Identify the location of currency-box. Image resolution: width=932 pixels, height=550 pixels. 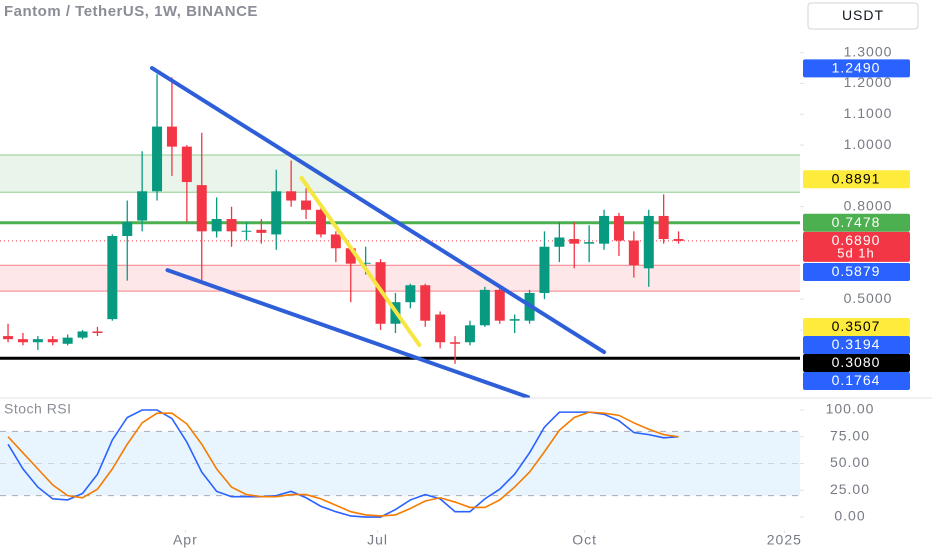
(863, 16).